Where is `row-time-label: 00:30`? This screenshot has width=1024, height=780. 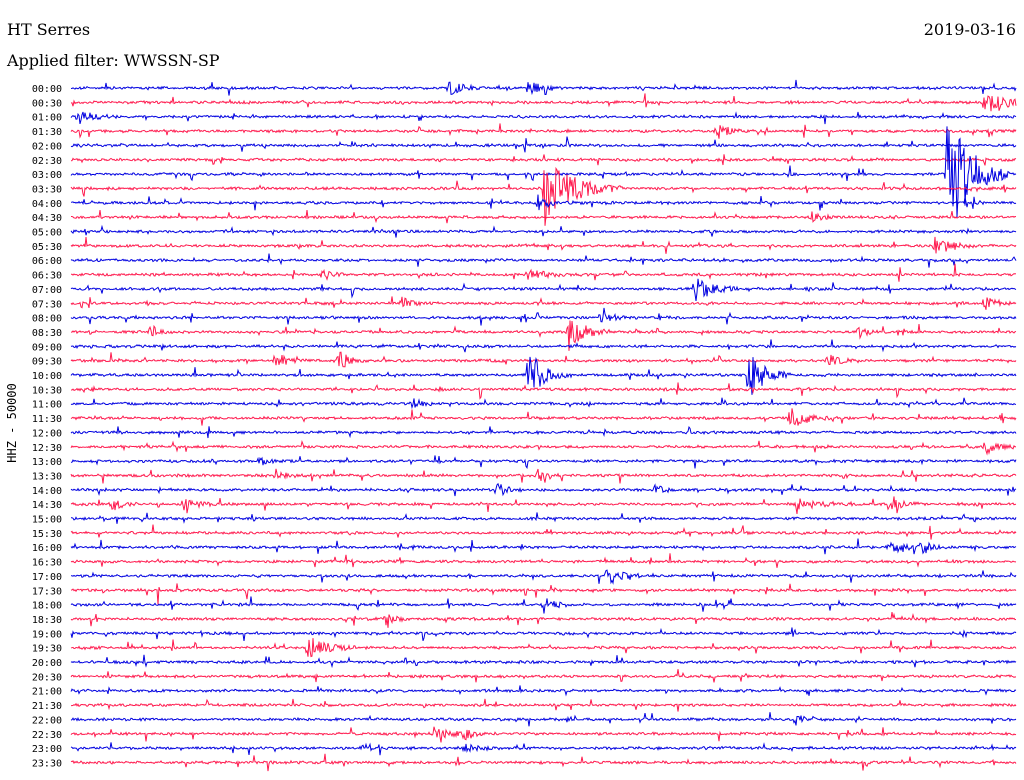
row-time-label: 00:30 is located at coordinates (47, 103).